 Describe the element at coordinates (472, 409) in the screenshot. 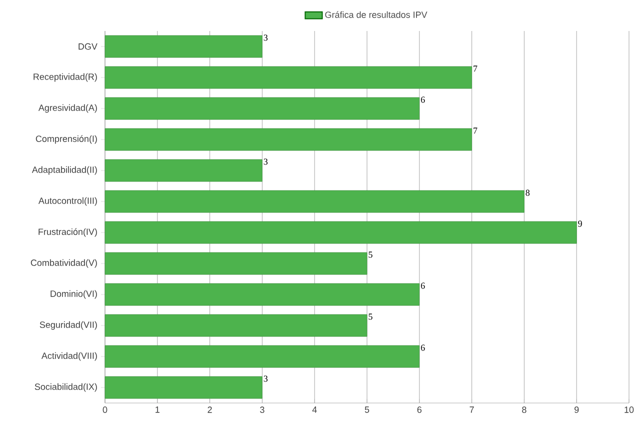

I see `x-tick-label: 7` at that location.